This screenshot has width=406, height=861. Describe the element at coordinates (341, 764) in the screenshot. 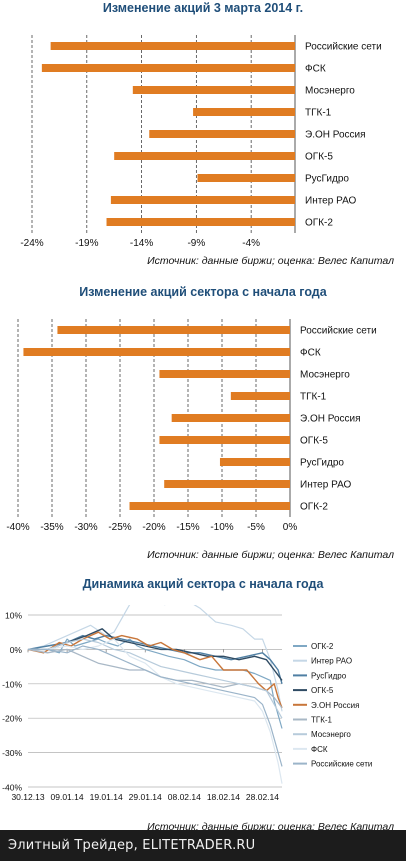

I see `legend-label: Российские сети` at that location.